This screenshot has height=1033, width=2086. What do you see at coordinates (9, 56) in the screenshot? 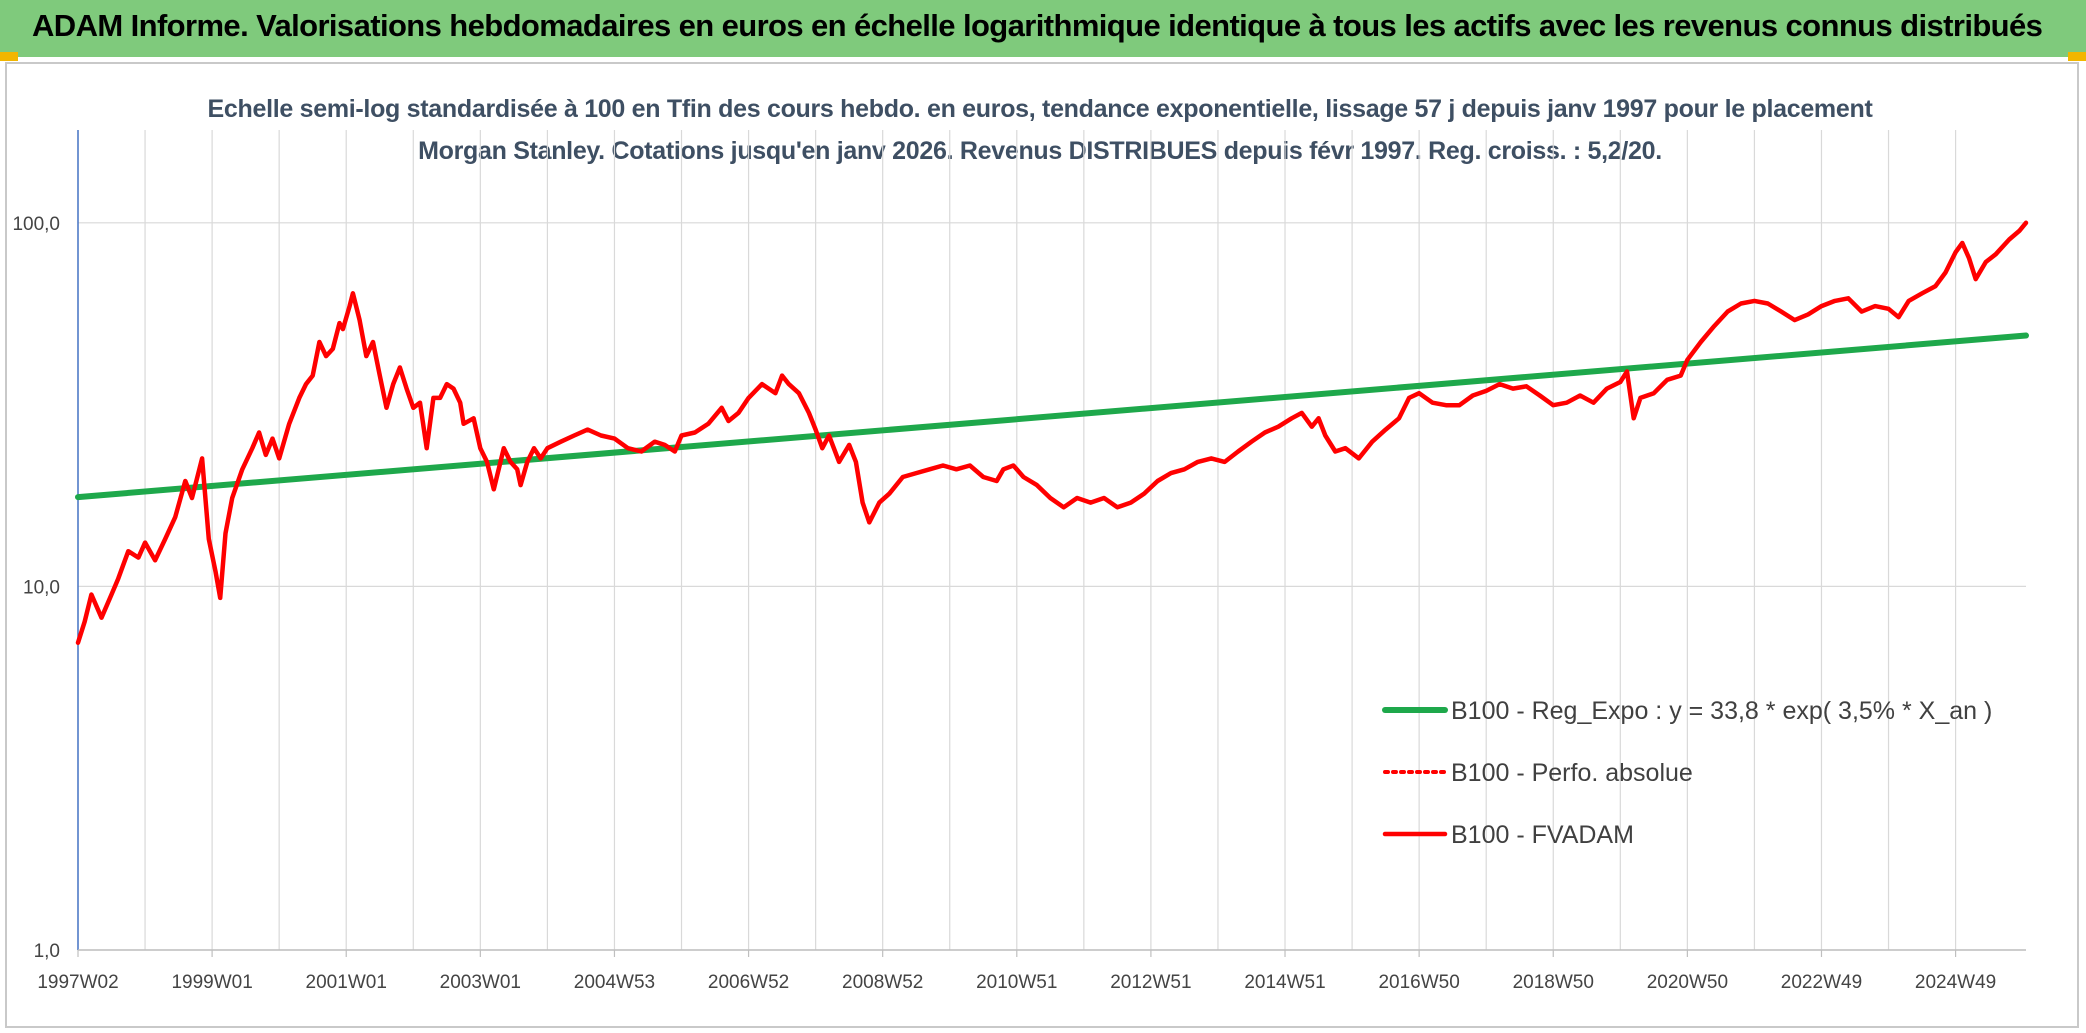
I see `corner-marker-left` at bounding box center [9, 56].